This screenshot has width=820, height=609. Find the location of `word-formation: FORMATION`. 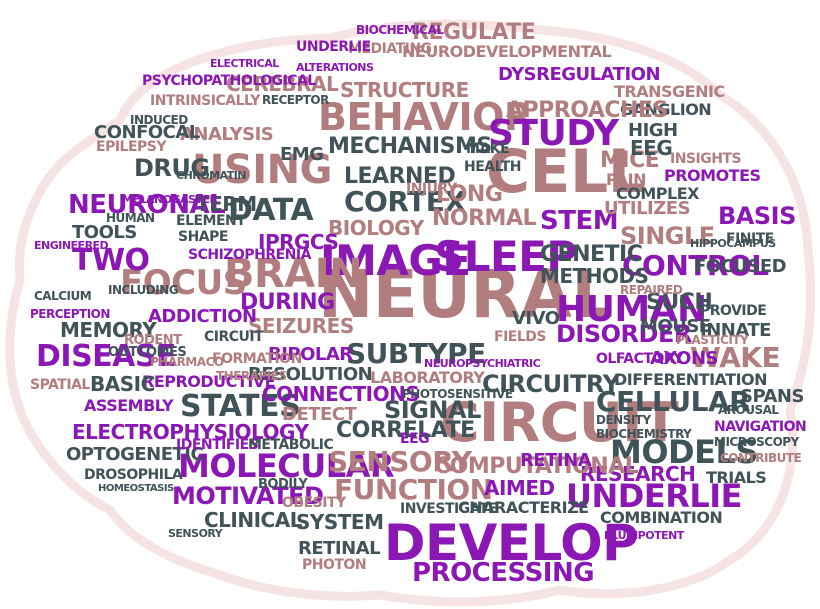

word-formation: FORMATION is located at coordinates (257, 359).